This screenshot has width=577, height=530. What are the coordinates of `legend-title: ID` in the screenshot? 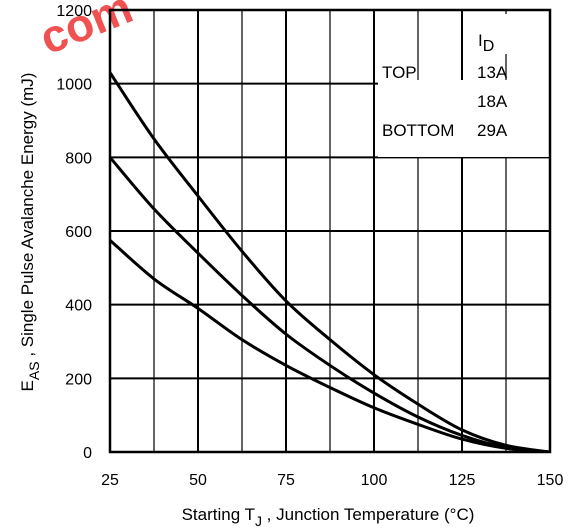 It's located at (486, 43).